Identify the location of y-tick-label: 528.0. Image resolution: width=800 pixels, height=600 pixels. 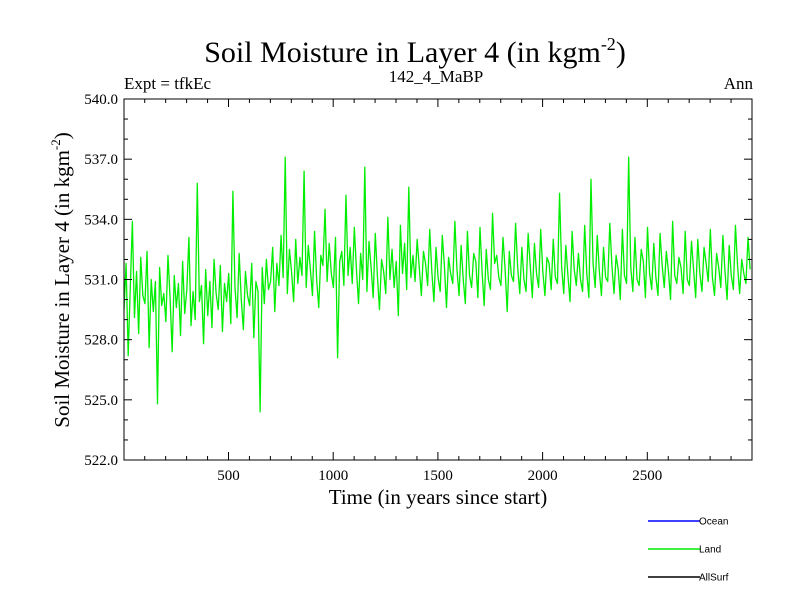
(101, 341).